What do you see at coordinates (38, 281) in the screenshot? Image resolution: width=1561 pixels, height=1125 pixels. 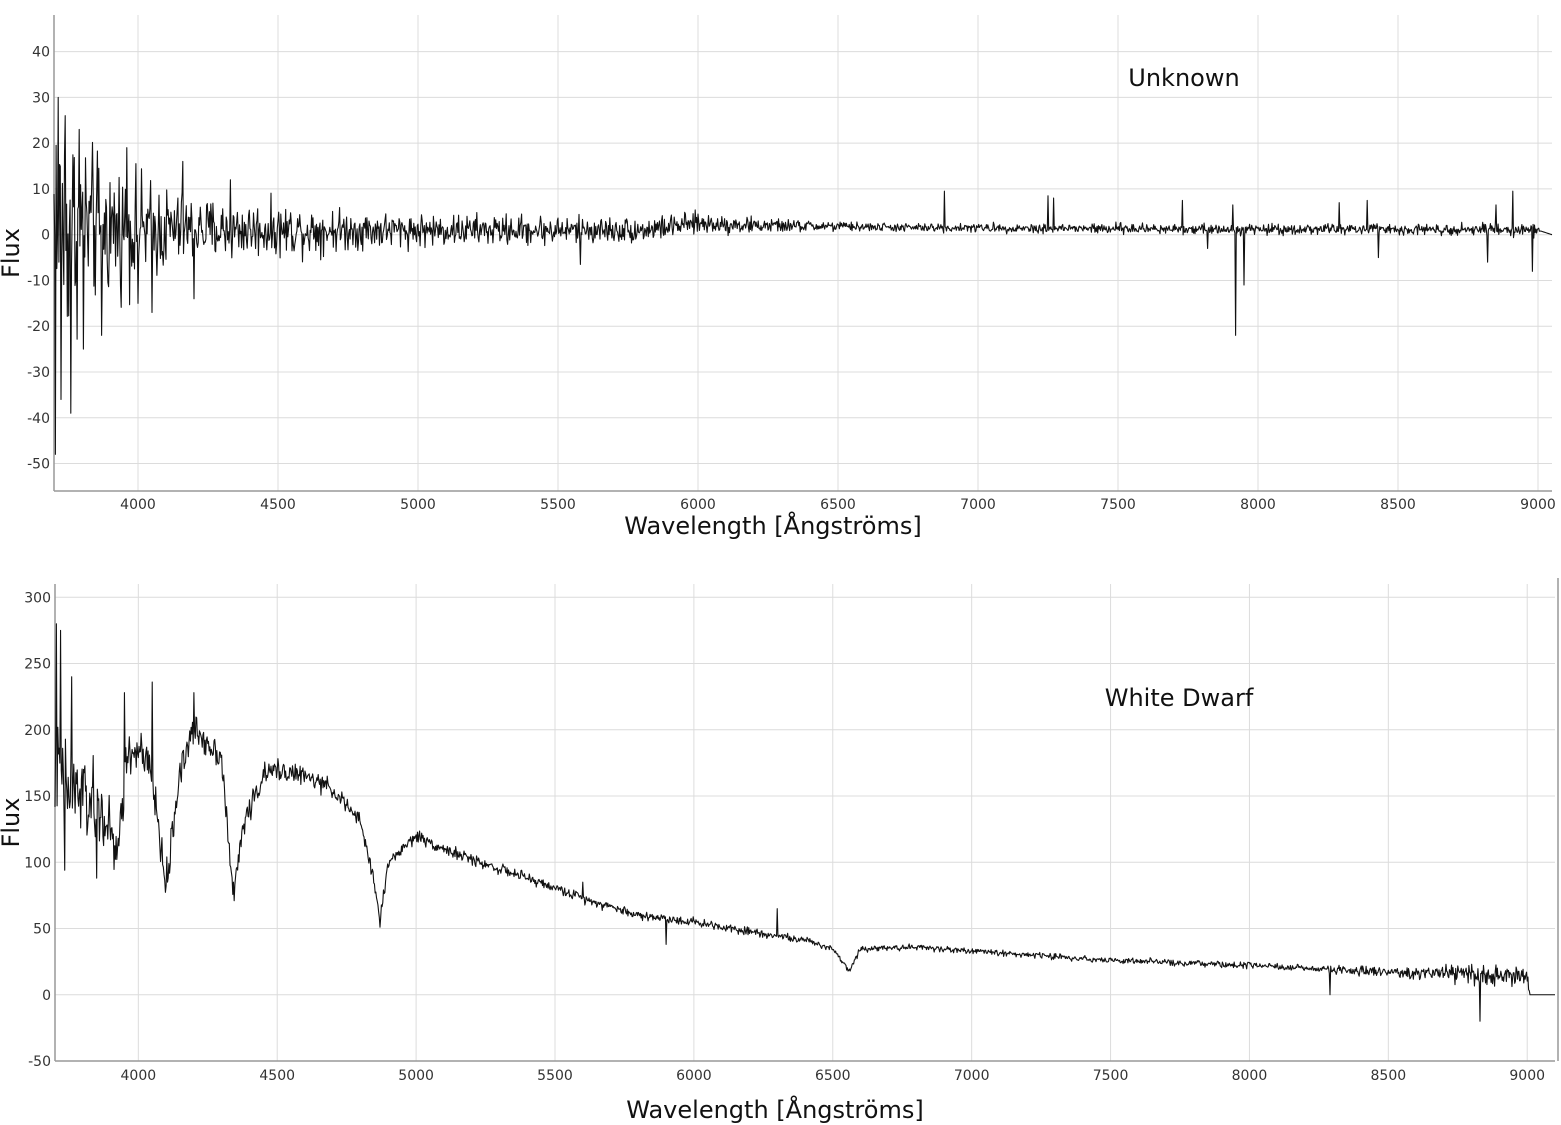 I see `y-tick-label: -10` at bounding box center [38, 281].